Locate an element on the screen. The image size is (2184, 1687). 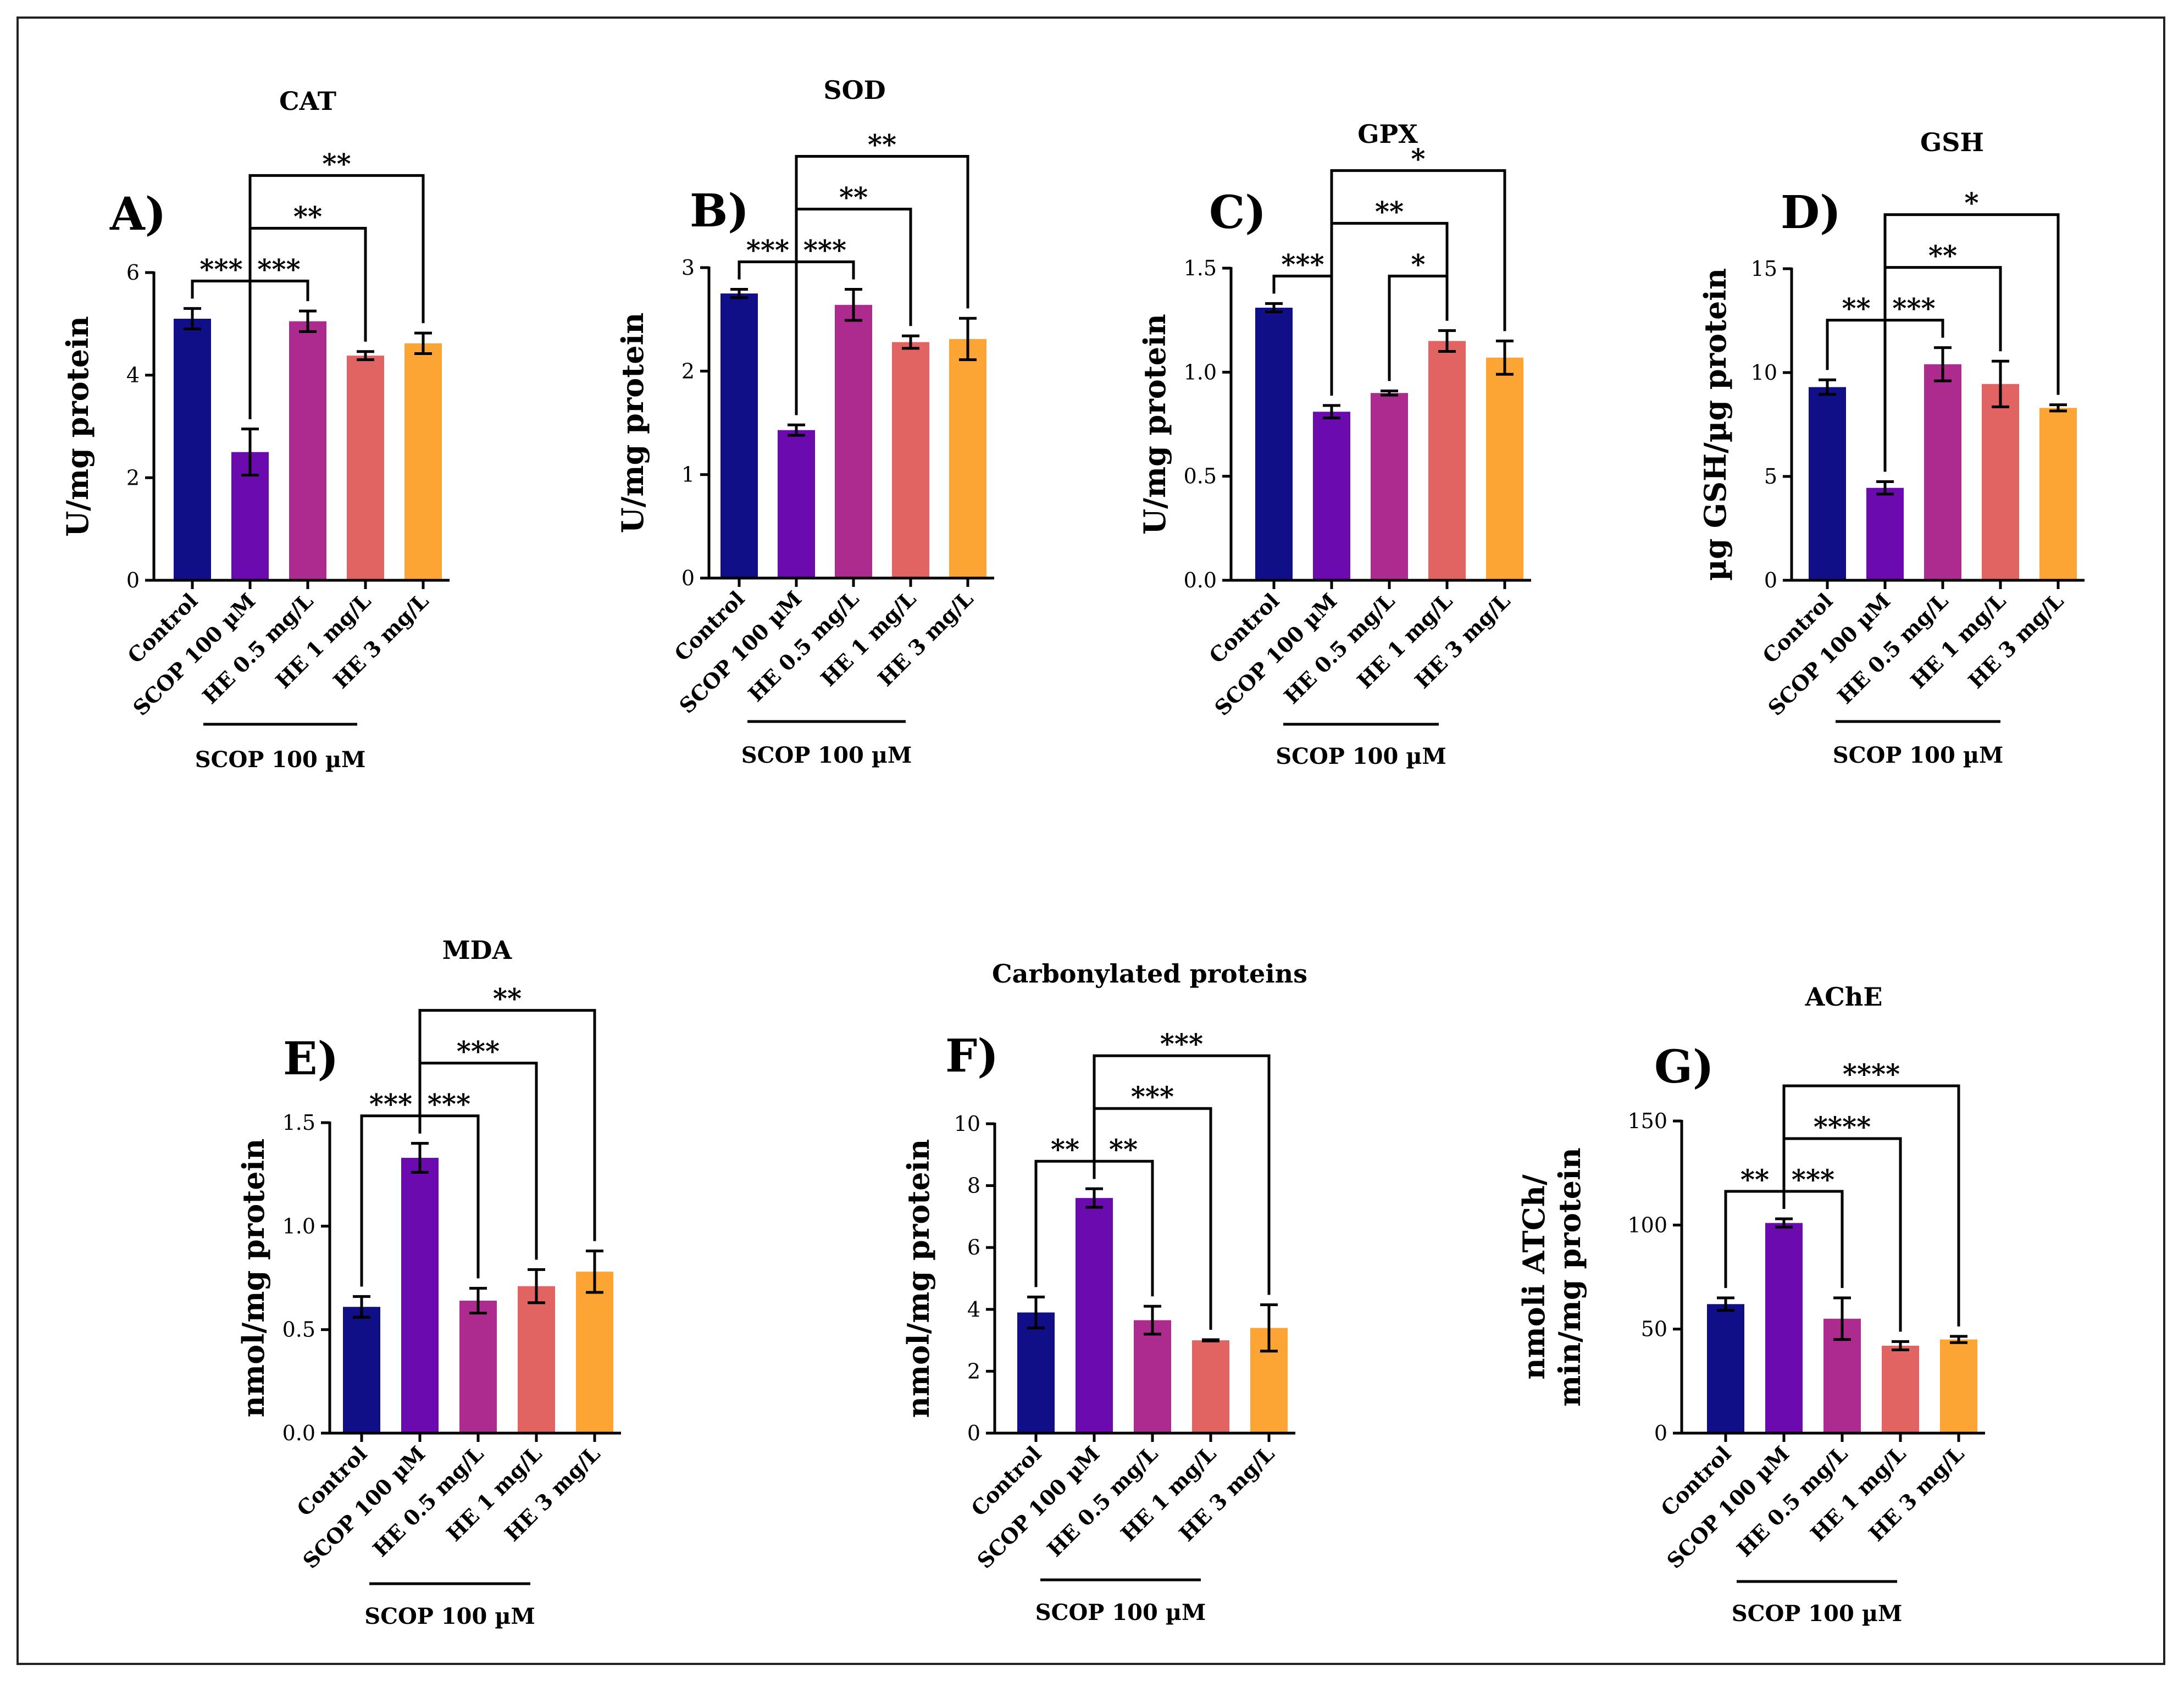
panel-letter: D) is located at coordinates (1811, 212).